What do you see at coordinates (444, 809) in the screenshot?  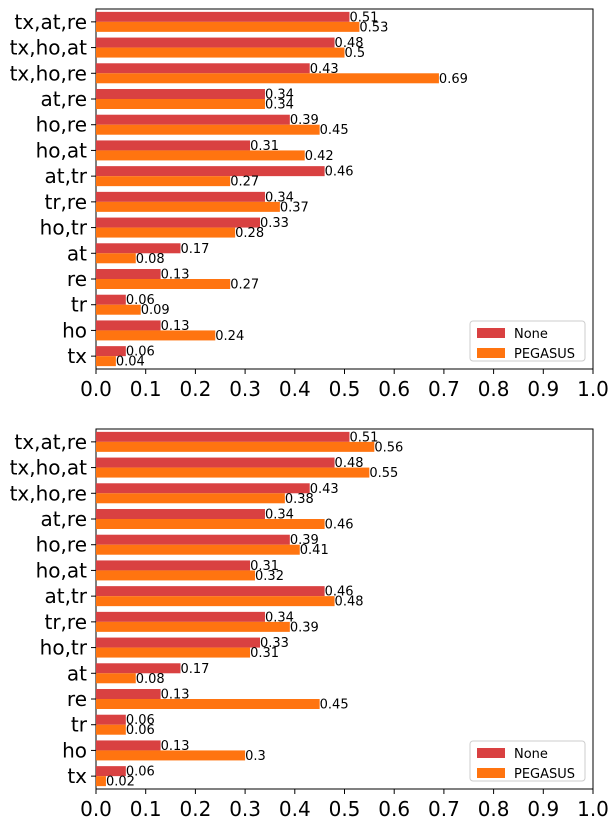 I see `x-tick-label: 0.7` at bounding box center [444, 809].